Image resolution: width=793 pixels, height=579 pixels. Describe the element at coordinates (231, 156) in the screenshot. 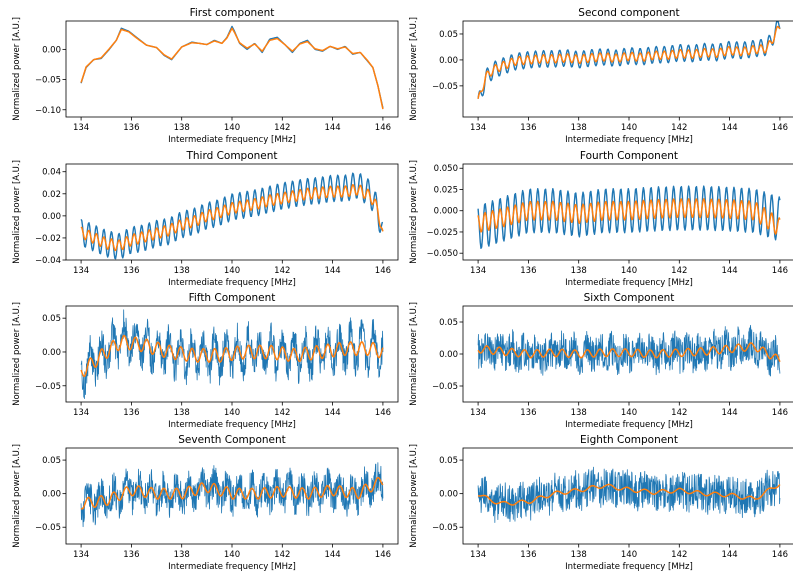

I see `chart-title: Third Component` at that location.